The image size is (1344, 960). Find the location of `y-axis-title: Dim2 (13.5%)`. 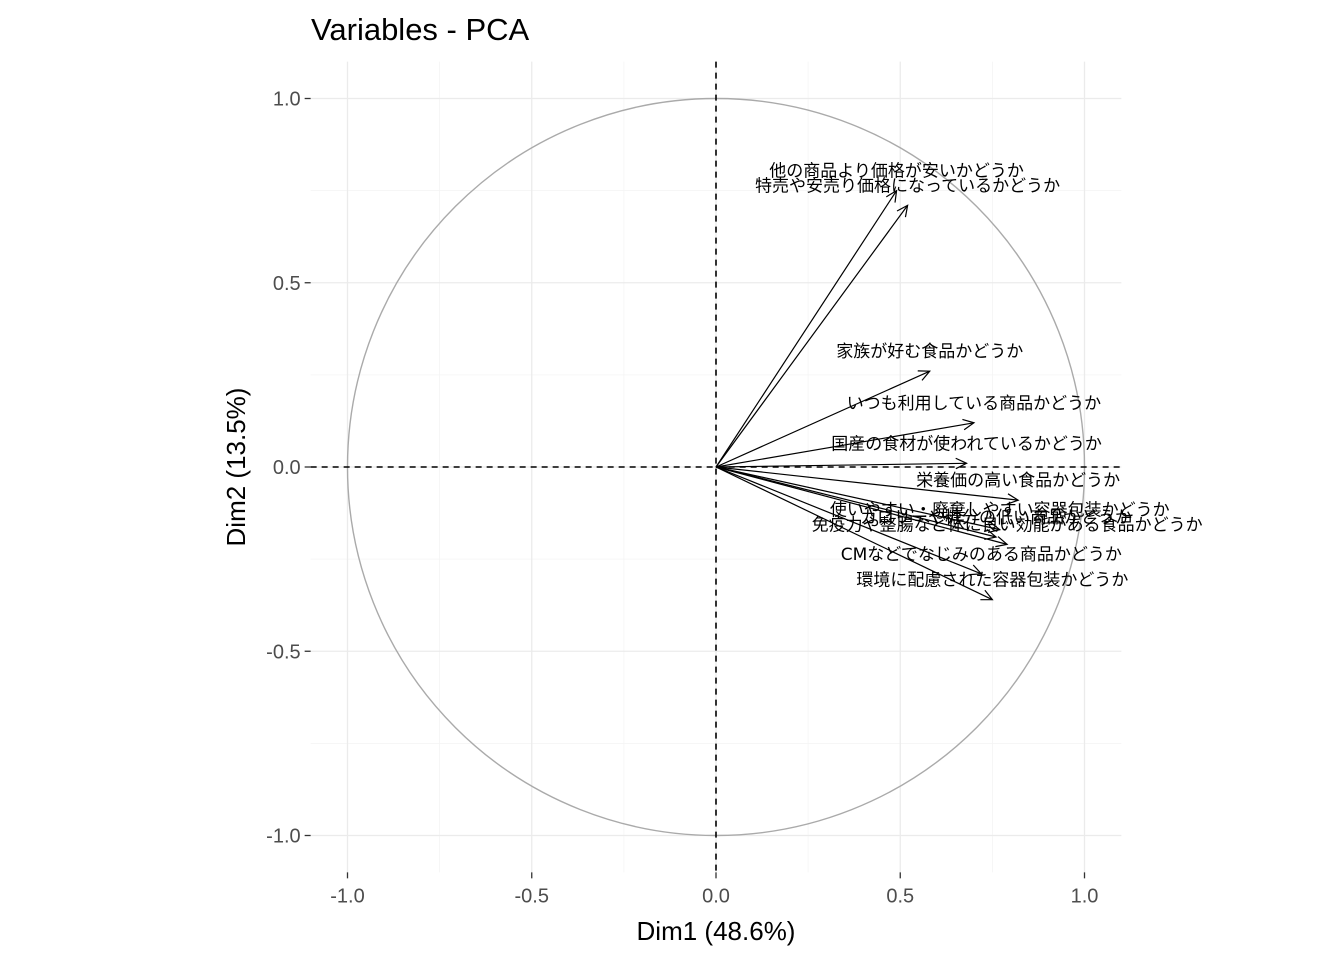

y-axis-title: Dim2 (13.5%) is located at coordinates (236, 467).